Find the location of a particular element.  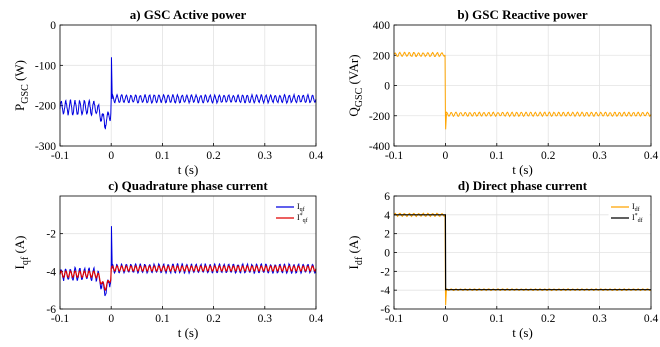

y-axis-label: Idf (A) is located at coordinates (355, 253).